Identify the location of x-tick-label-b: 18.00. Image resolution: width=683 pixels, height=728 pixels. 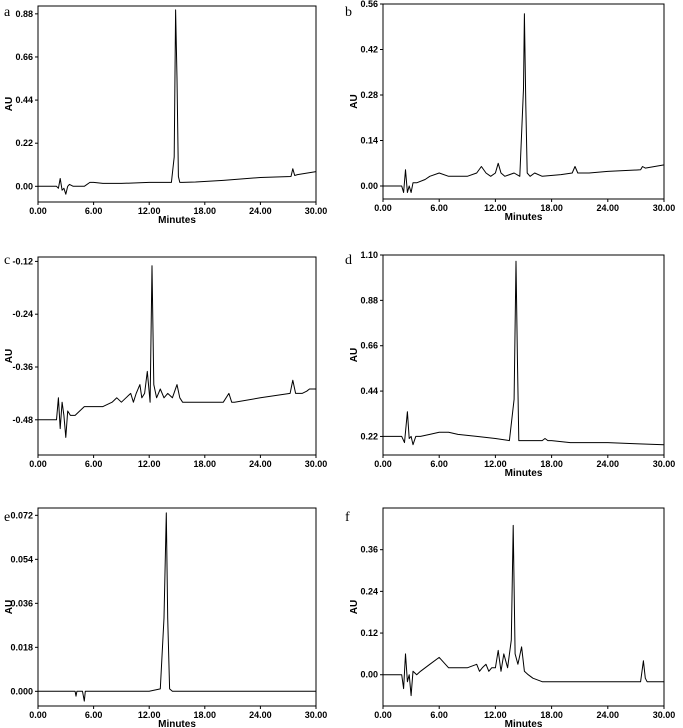
(551, 208).